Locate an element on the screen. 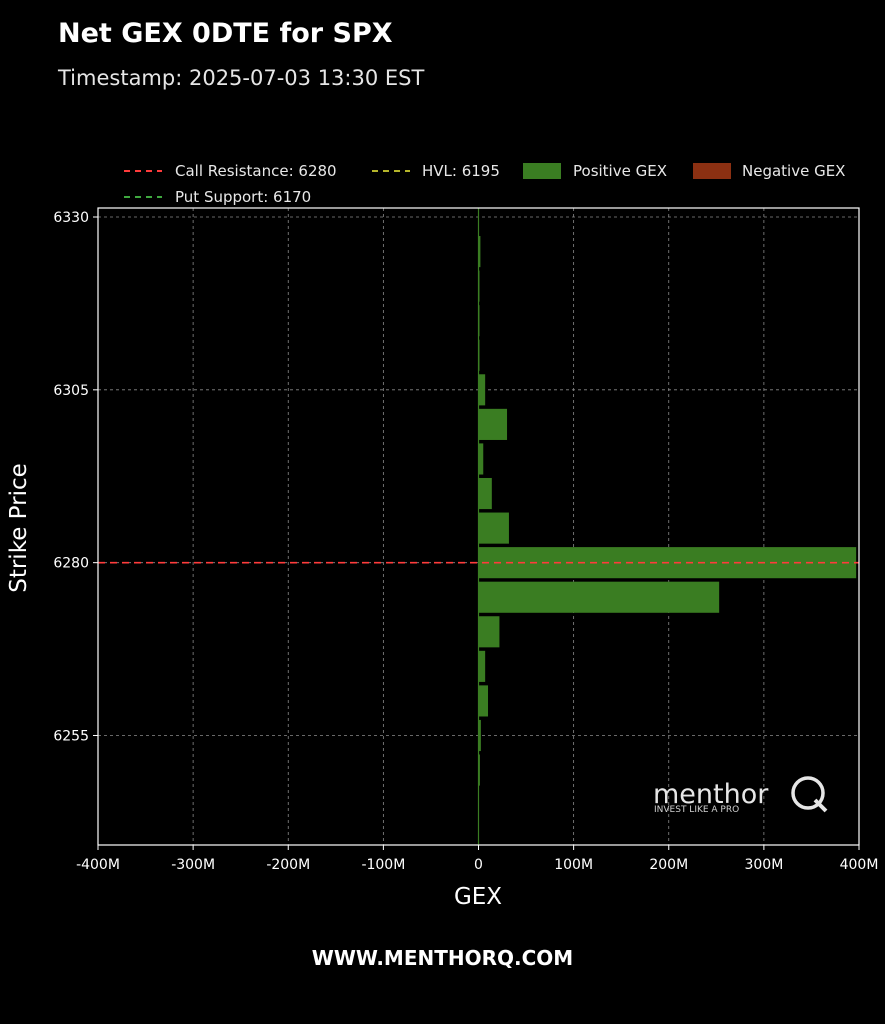 Image resolution: width=885 pixels, height=1024 pixels. x-tick-label-0: -400M is located at coordinates (98, 865).